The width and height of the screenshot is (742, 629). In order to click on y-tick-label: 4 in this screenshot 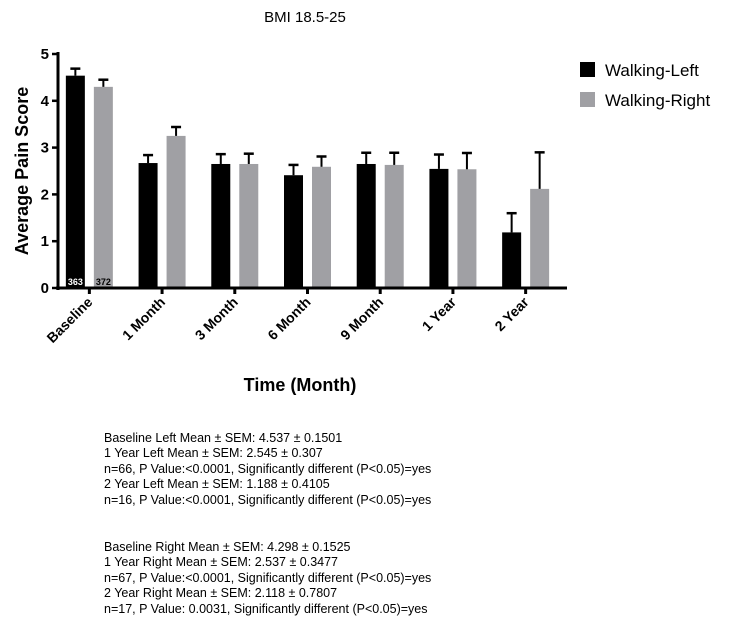, I will do `click(45, 101)`.